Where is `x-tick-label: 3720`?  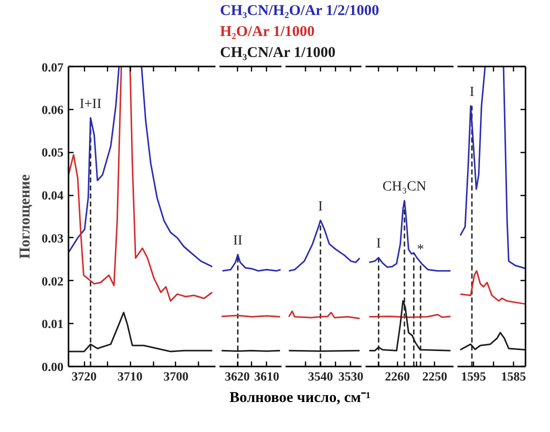 x-tick-label: 3720 is located at coordinates (84, 377).